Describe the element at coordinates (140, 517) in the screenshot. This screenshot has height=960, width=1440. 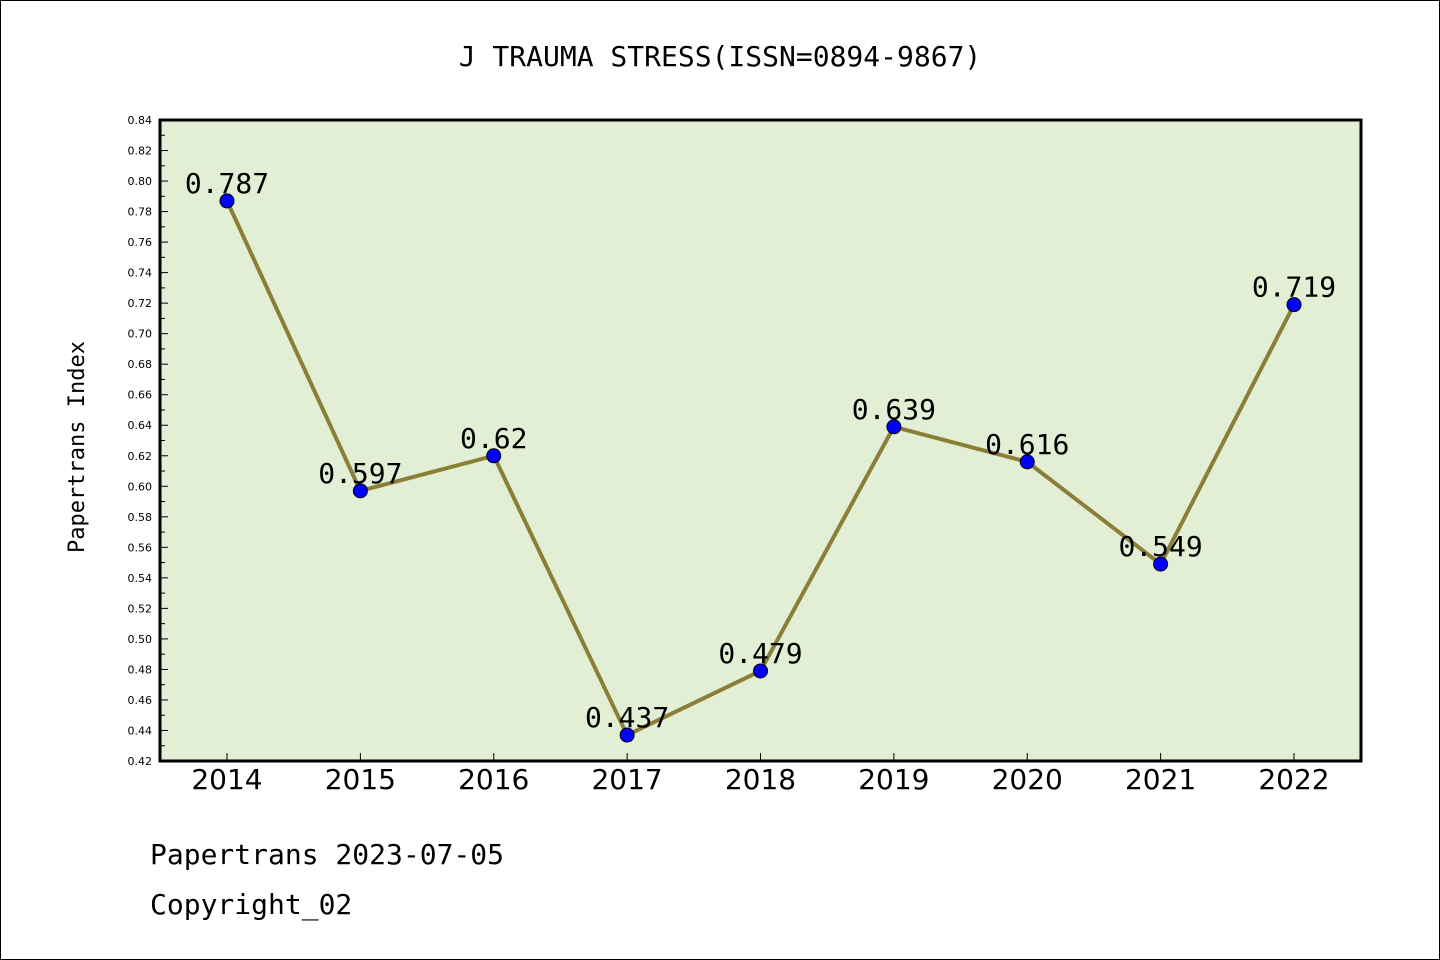
I see `y-tick-label: 0.58` at that location.